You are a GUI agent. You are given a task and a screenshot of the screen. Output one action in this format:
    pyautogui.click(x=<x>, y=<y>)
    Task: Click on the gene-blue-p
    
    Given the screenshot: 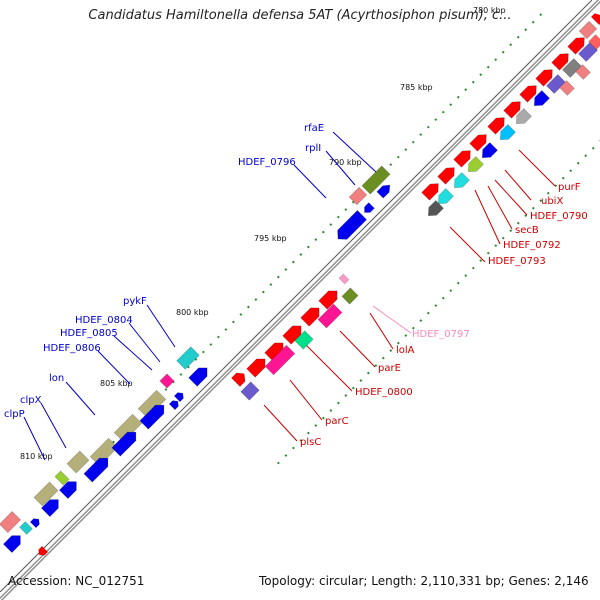 What is the action you would take?
    pyautogui.click(x=198, y=377)
    